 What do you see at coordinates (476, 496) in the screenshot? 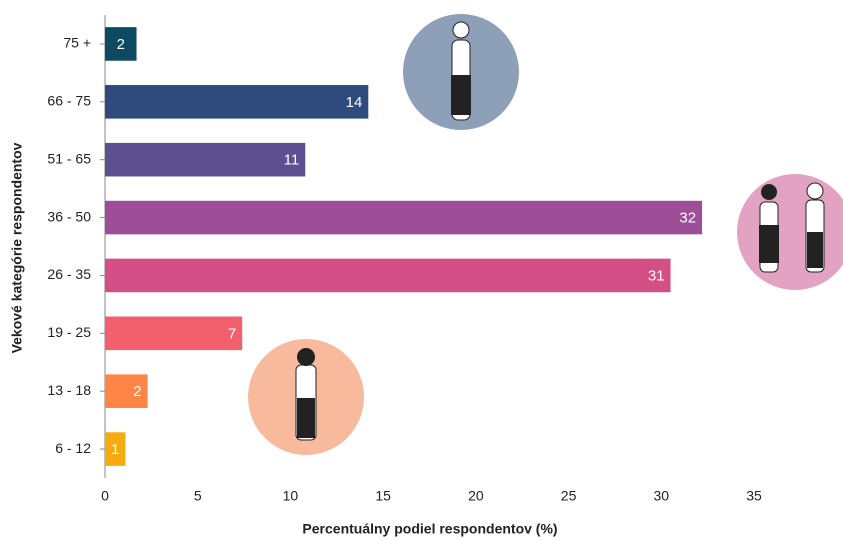
I see `x-tick-label: 20` at bounding box center [476, 496].